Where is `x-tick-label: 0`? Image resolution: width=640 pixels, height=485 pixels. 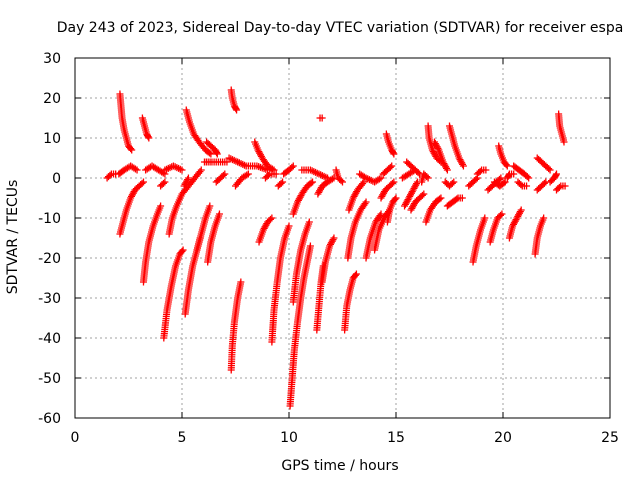
x-tick-label: 0 is located at coordinates (75, 438).